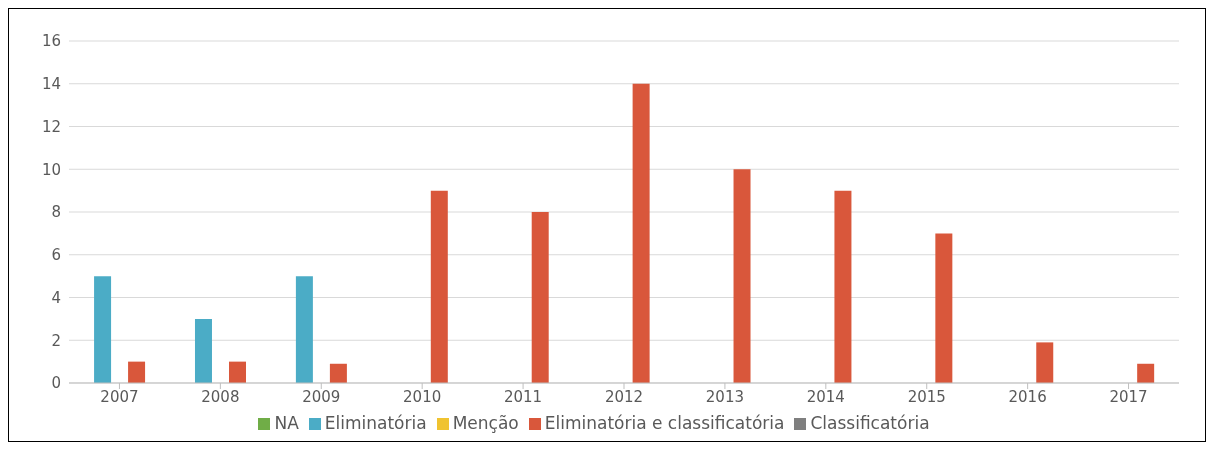 This screenshot has width=1214, height=450. I want to click on y-tick-label: 12, so click(51, 126).